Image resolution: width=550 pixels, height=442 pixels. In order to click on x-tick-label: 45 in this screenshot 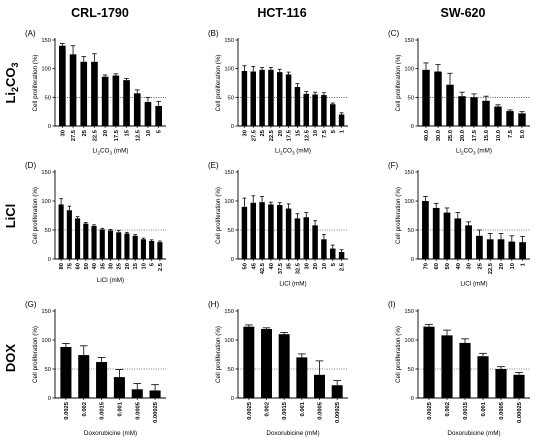, I will do `click(254, 265)`.